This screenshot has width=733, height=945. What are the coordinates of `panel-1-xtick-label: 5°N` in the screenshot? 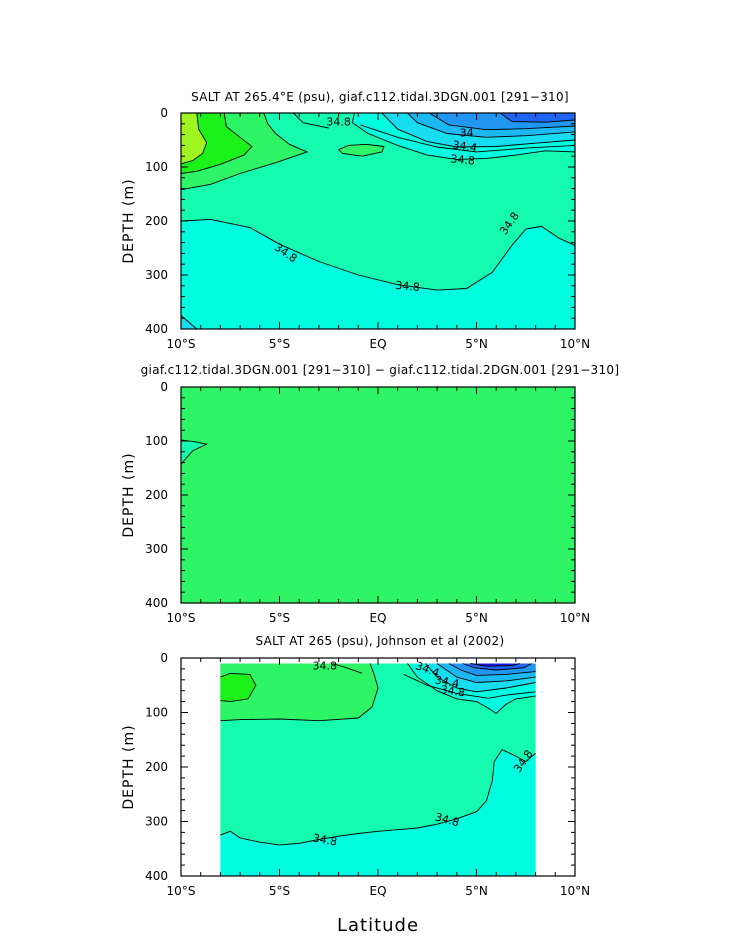 It's located at (476, 344).